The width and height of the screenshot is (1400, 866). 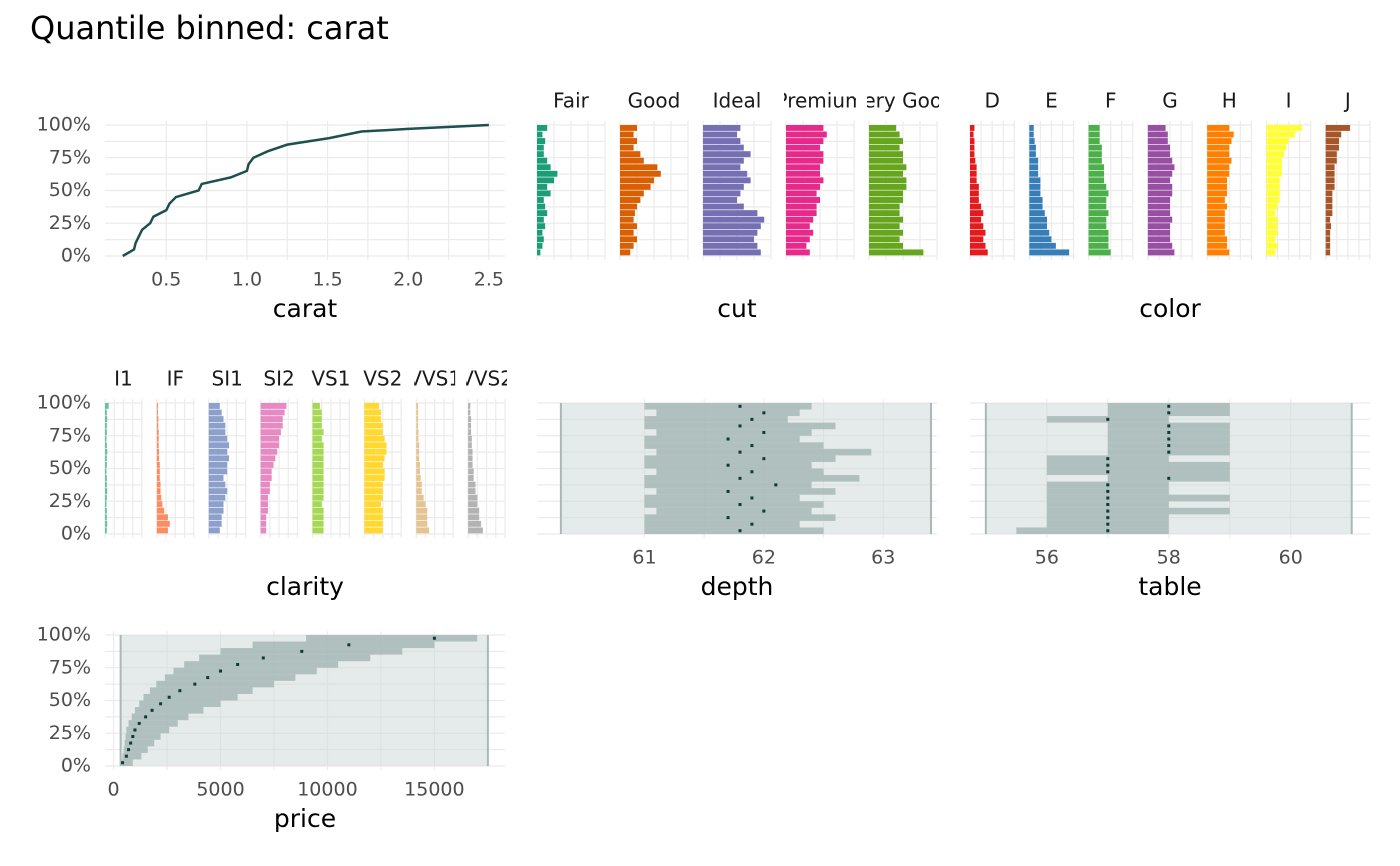 I want to click on facet-label: F, so click(x=1111, y=101).